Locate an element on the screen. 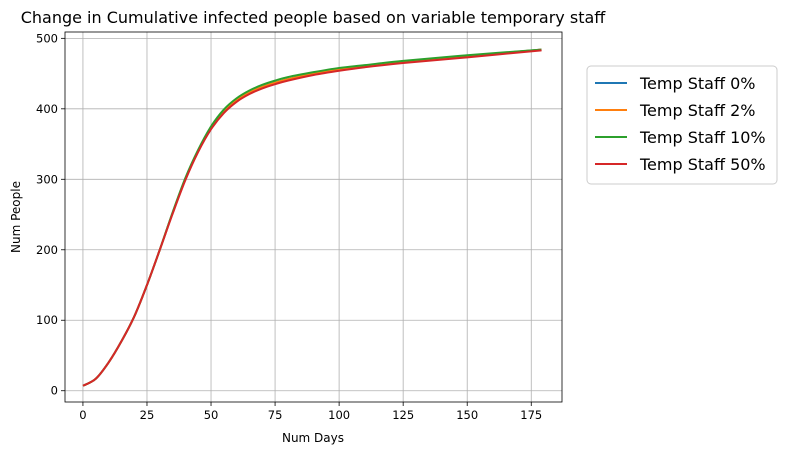  legend-label: Temp Staff 0% is located at coordinates (697, 83).